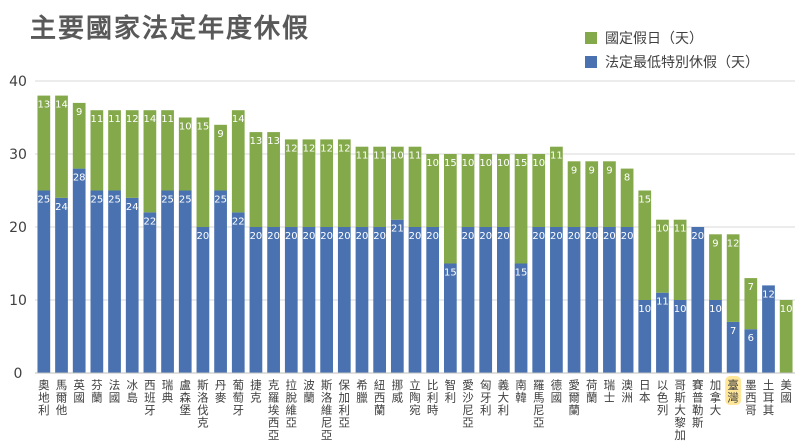 This screenshot has height=441, width=800. I want to click on x-tick-label: 冰島, so click(132, 391).